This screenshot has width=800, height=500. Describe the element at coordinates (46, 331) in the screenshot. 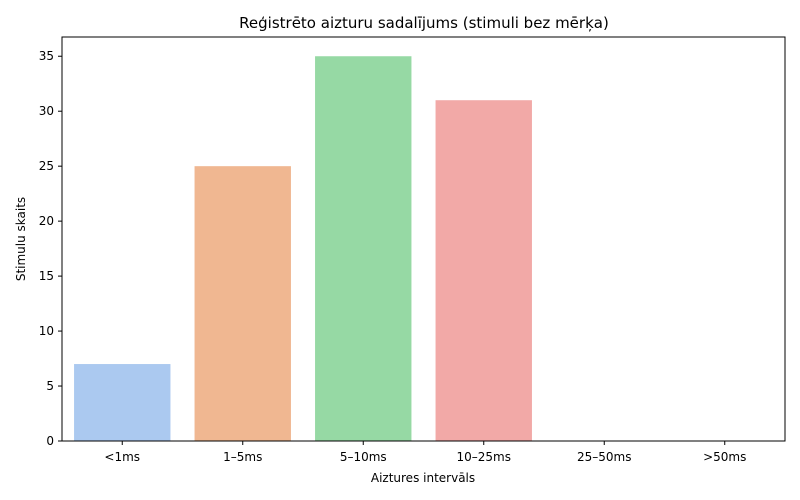

I see `y-tick-label: 10` at that location.